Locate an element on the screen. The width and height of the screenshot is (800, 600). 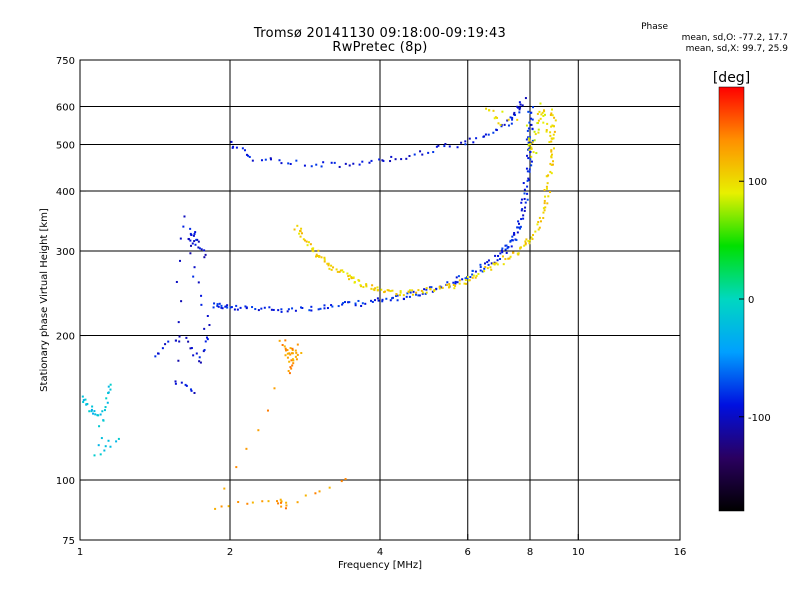
chart-title: Tromsø 20141130 09:18:00-09:19:43 is located at coordinates (380, 33).